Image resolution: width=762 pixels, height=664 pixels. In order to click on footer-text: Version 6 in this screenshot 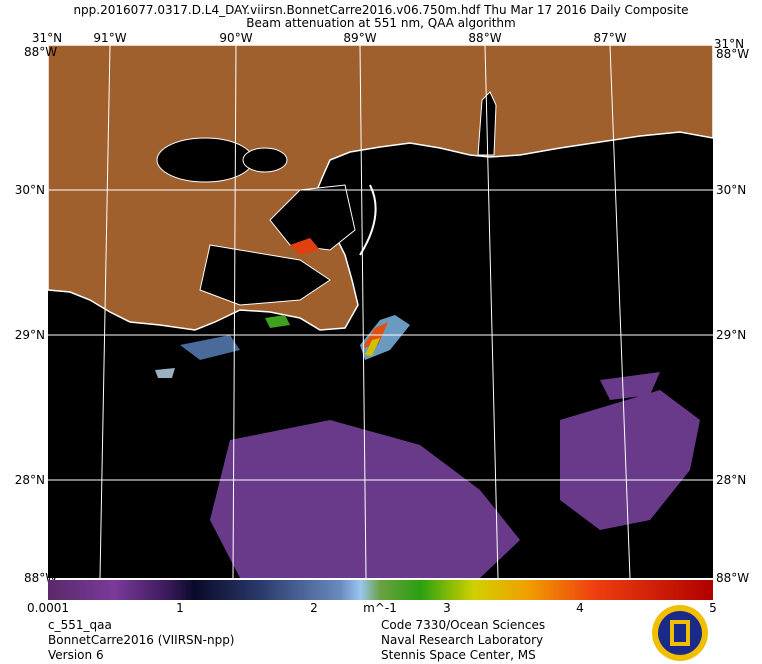, I will do `click(76, 655)`.